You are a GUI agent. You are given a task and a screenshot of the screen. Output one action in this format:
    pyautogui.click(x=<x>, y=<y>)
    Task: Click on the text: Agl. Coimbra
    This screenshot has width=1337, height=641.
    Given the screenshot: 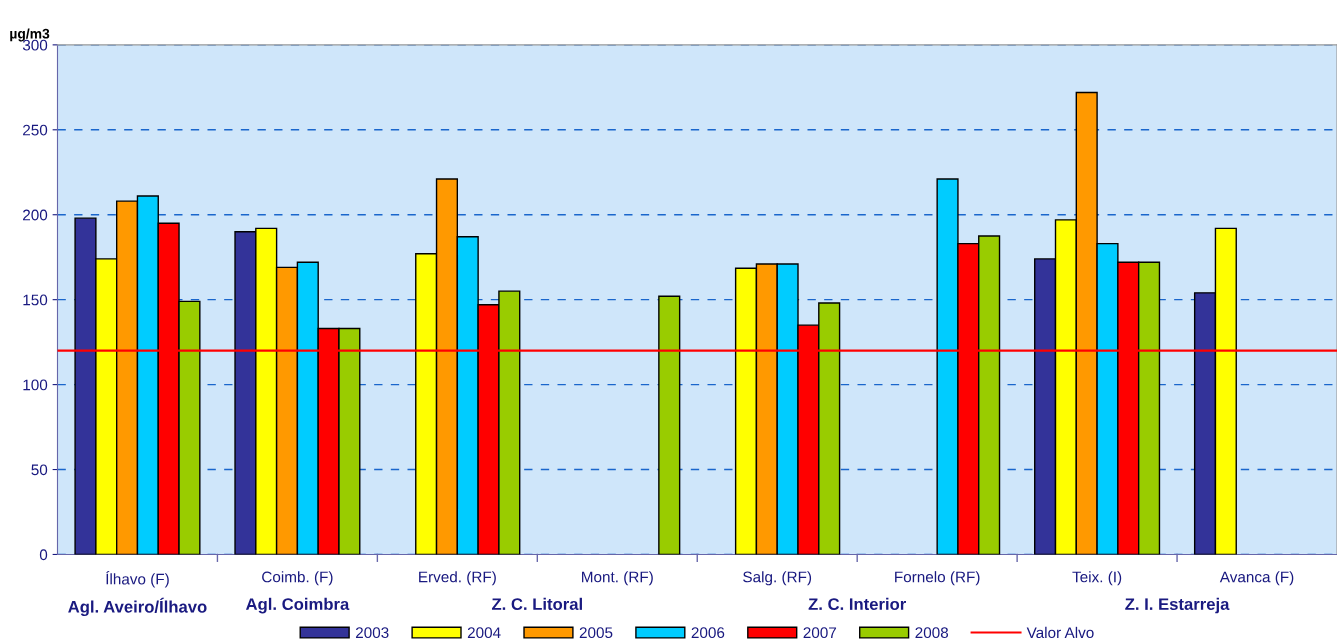 What is the action you would take?
    pyautogui.click(x=297, y=605)
    